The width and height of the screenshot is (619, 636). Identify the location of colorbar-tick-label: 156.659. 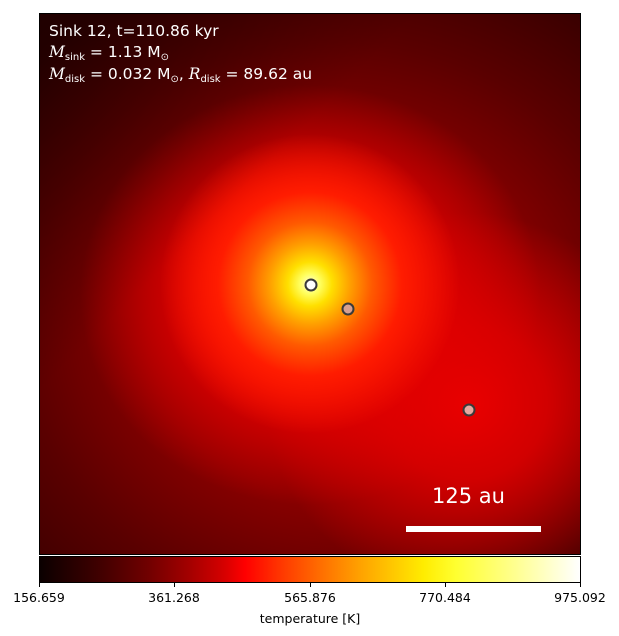
(39, 597).